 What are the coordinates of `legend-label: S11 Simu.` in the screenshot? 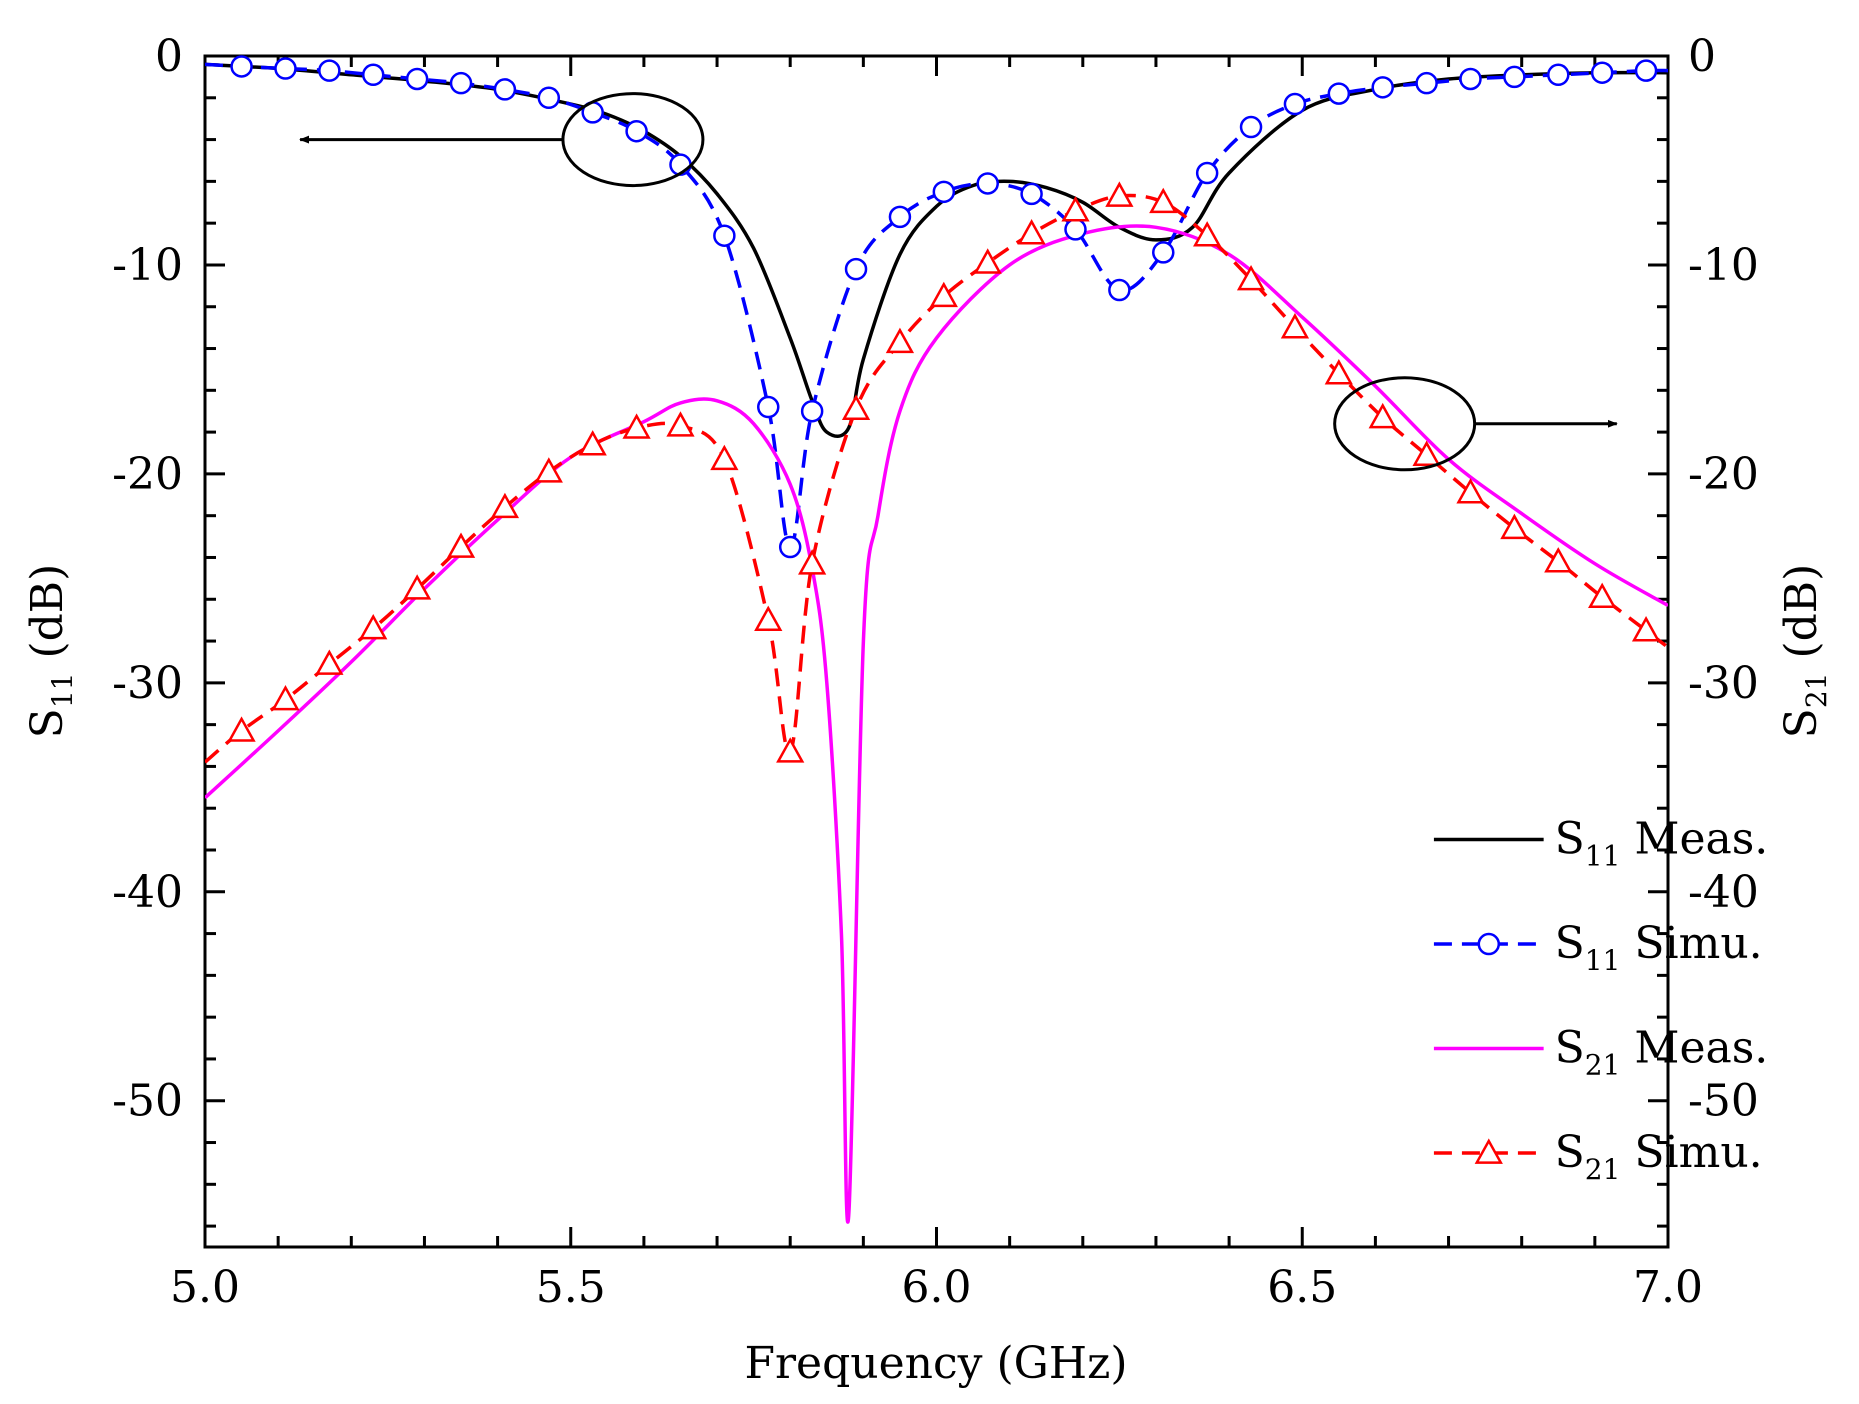 It's located at (1659, 947).